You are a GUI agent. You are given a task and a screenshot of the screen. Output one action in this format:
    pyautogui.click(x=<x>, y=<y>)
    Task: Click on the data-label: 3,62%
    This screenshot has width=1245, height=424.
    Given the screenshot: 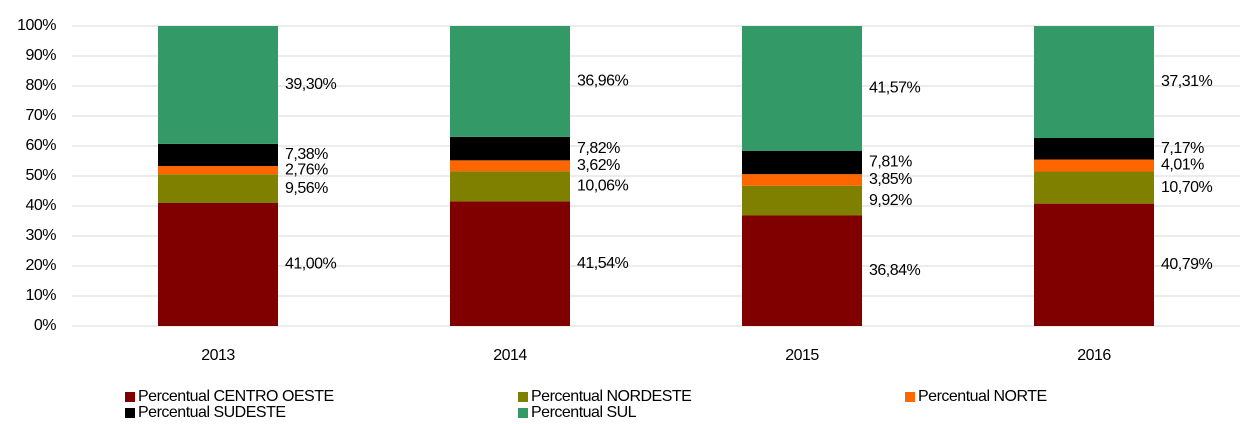 What is the action you would take?
    pyautogui.click(x=598, y=165)
    